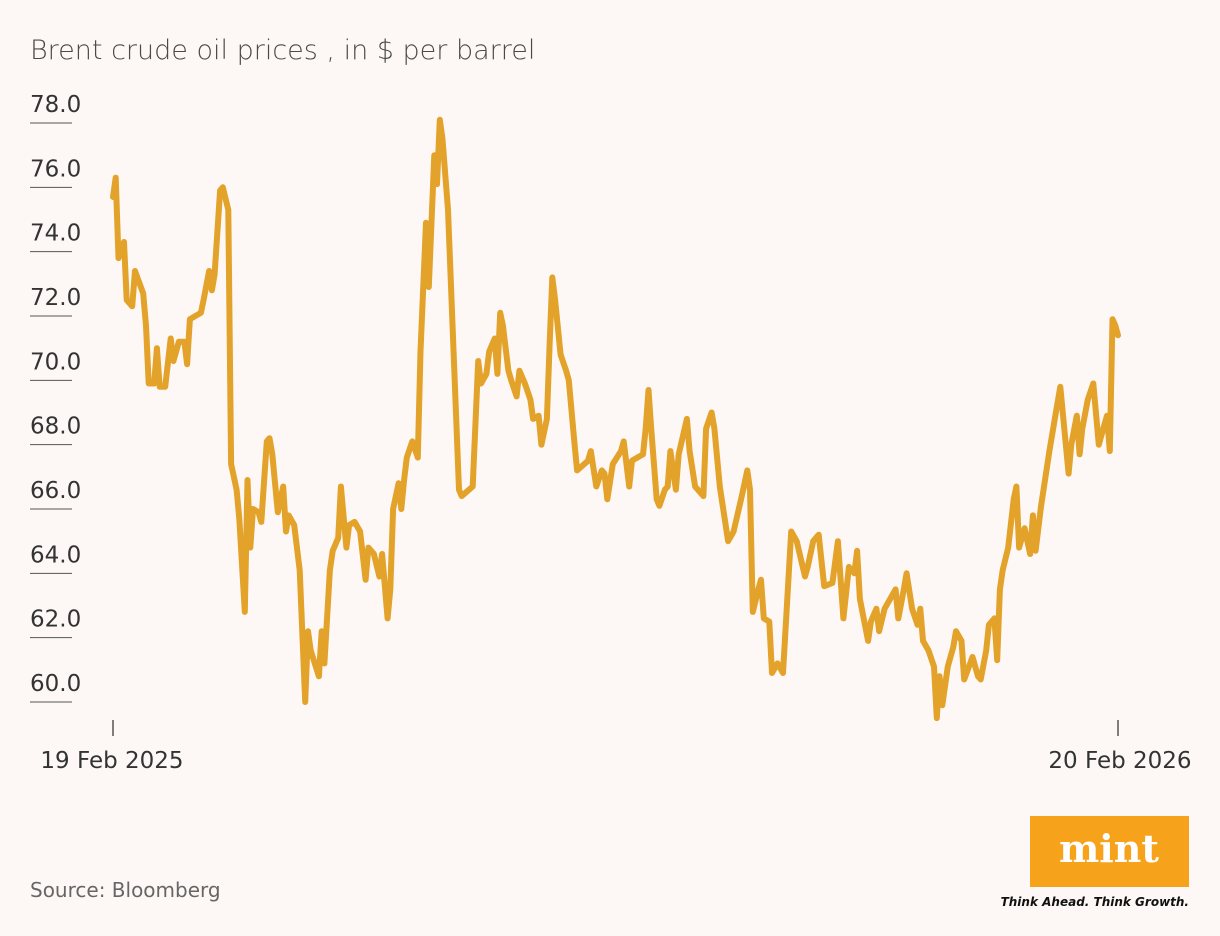 This screenshot has height=936, width=1220. Describe the element at coordinates (55, 105) in the screenshot. I see `y-tick-label: 78.0` at that location.